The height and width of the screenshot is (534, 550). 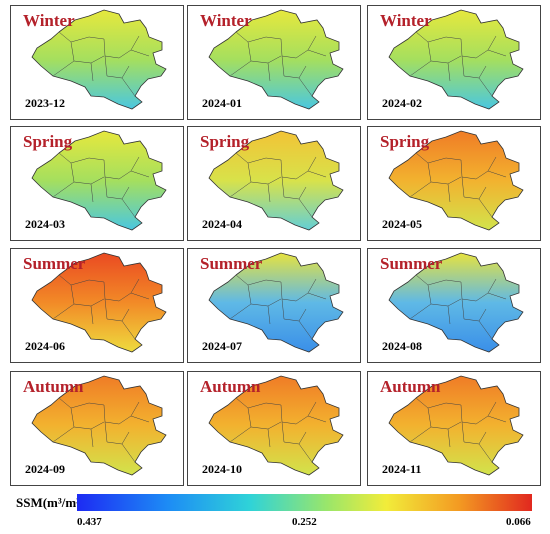 What do you see at coordinates (222, 346) in the screenshot?
I see `date-label: 2024-07` at bounding box center [222, 346].